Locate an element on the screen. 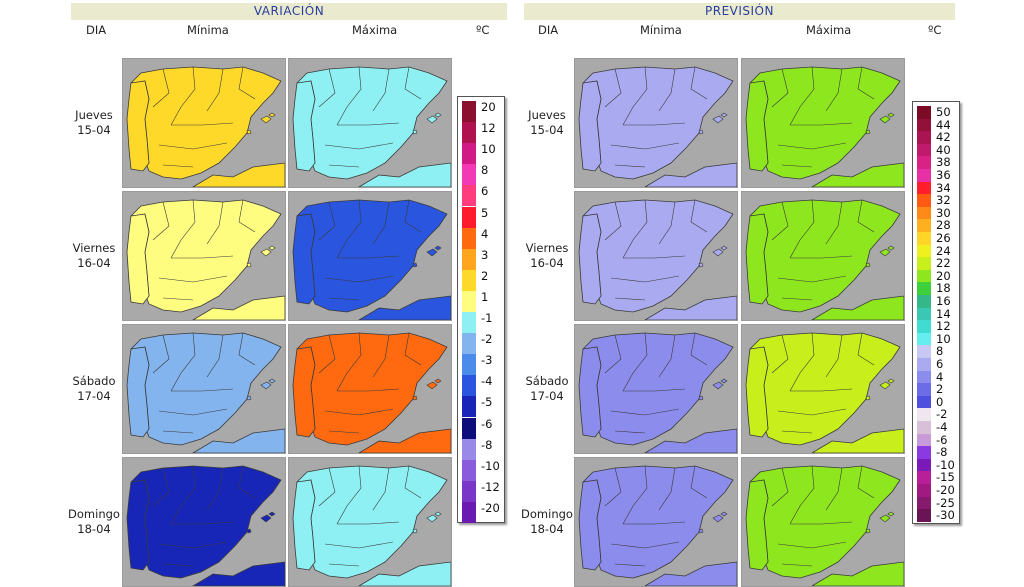  legend-label: -15 is located at coordinates (945, 477).